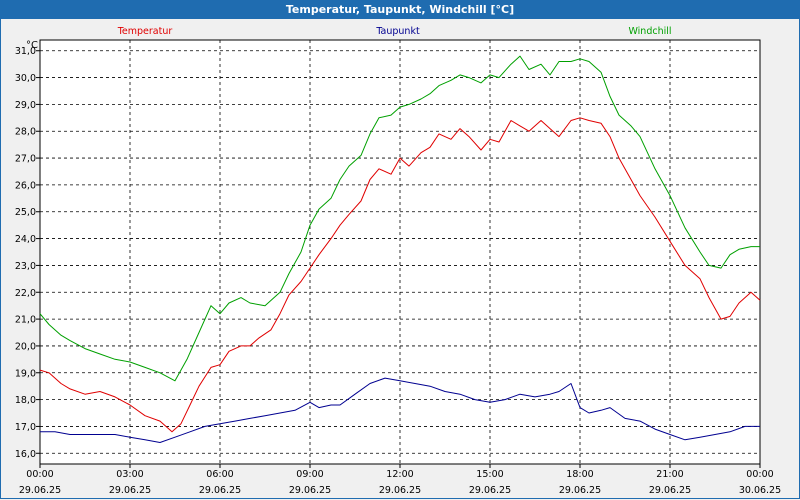 The width and height of the screenshot is (800, 500). What do you see at coordinates (25, 373) in the screenshot?
I see `y-tick-label: 19,0` at bounding box center [25, 373].